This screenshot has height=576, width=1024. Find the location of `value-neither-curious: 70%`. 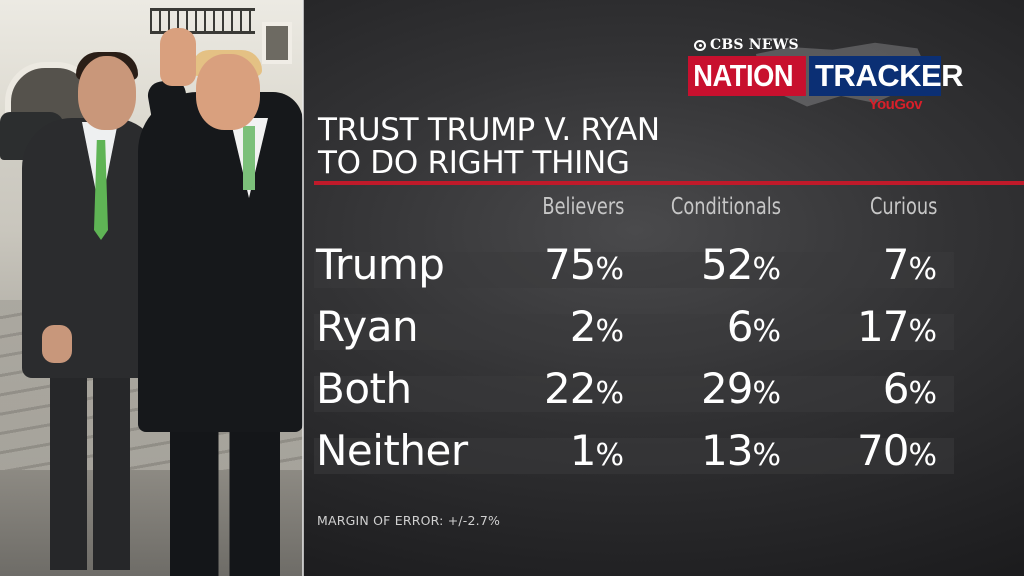

value-neither-curious: 70% is located at coordinates (837, 450).